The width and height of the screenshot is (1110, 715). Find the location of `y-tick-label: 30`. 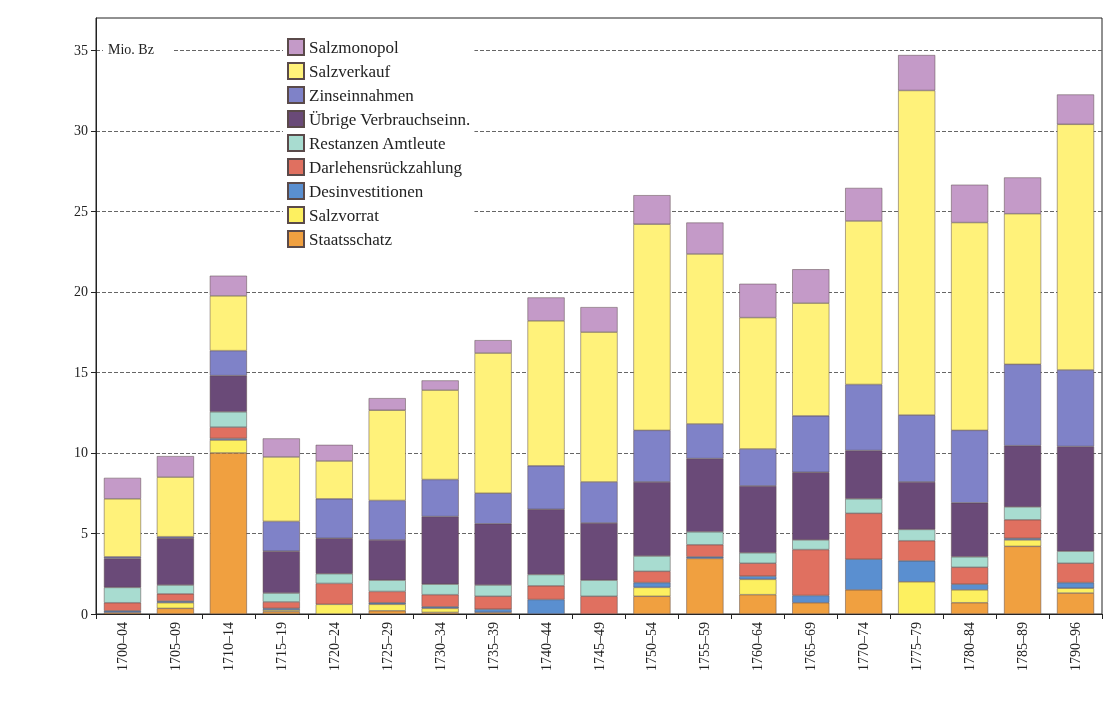

y-tick-label: 30 is located at coordinates (81, 131).